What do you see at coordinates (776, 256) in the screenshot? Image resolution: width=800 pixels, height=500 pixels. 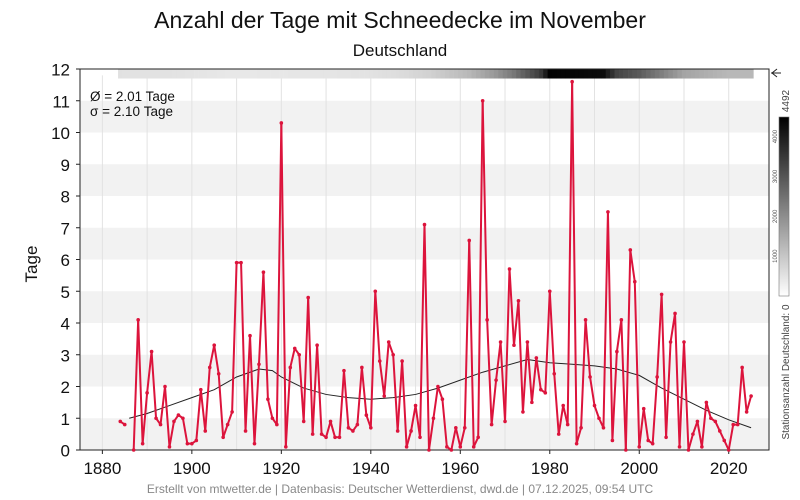 I see `colorbar-tick-label: 1000` at bounding box center [776, 256].